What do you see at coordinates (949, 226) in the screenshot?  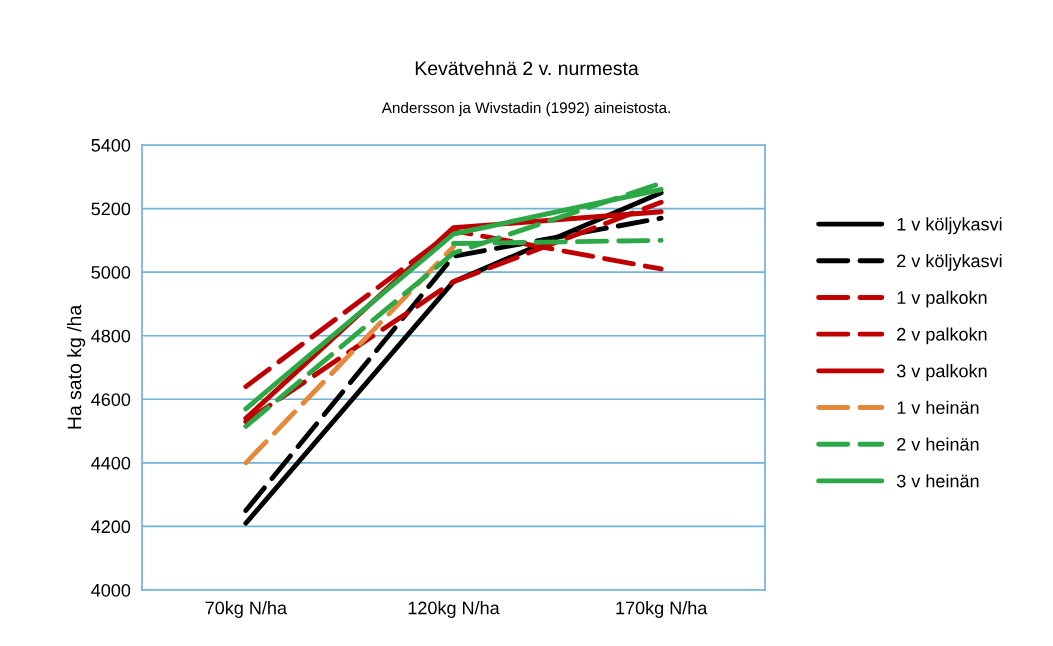 I see `legend-label: 1 v köljykasvi` at bounding box center [949, 226].